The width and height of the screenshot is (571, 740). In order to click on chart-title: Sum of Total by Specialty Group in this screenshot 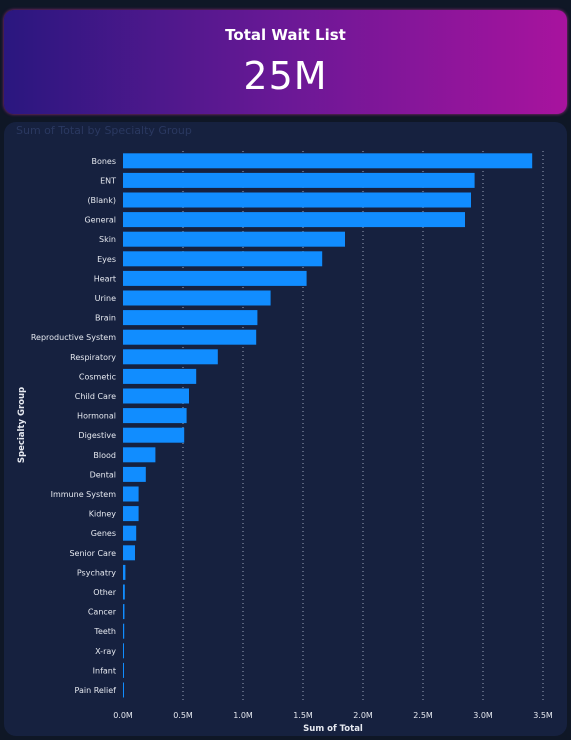, I will do `click(104, 130)`.